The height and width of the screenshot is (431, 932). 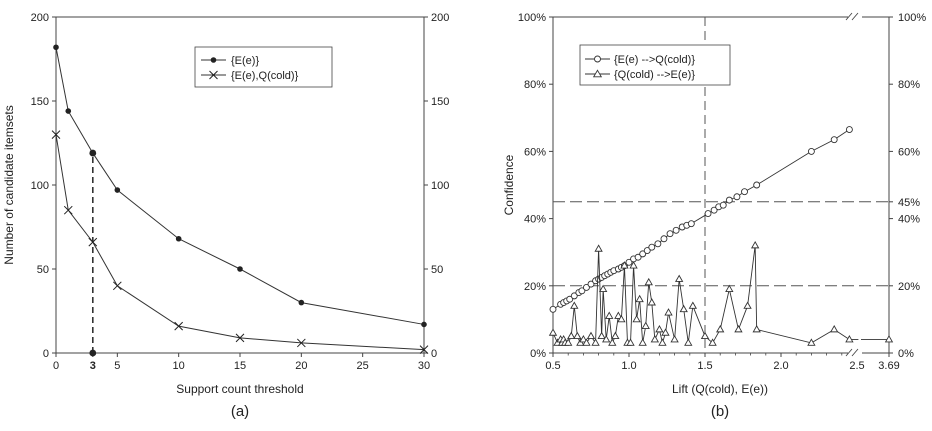 I want to click on x-tick-label: 5, so click(x=117, y=366).